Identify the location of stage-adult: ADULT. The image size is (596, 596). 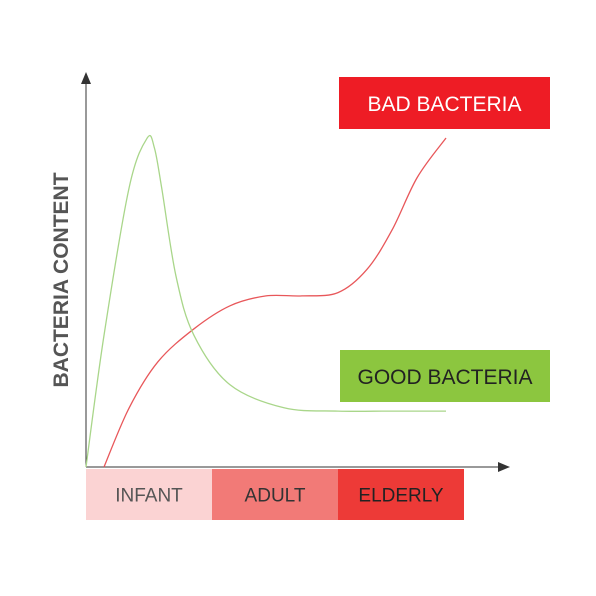
(275, 494).